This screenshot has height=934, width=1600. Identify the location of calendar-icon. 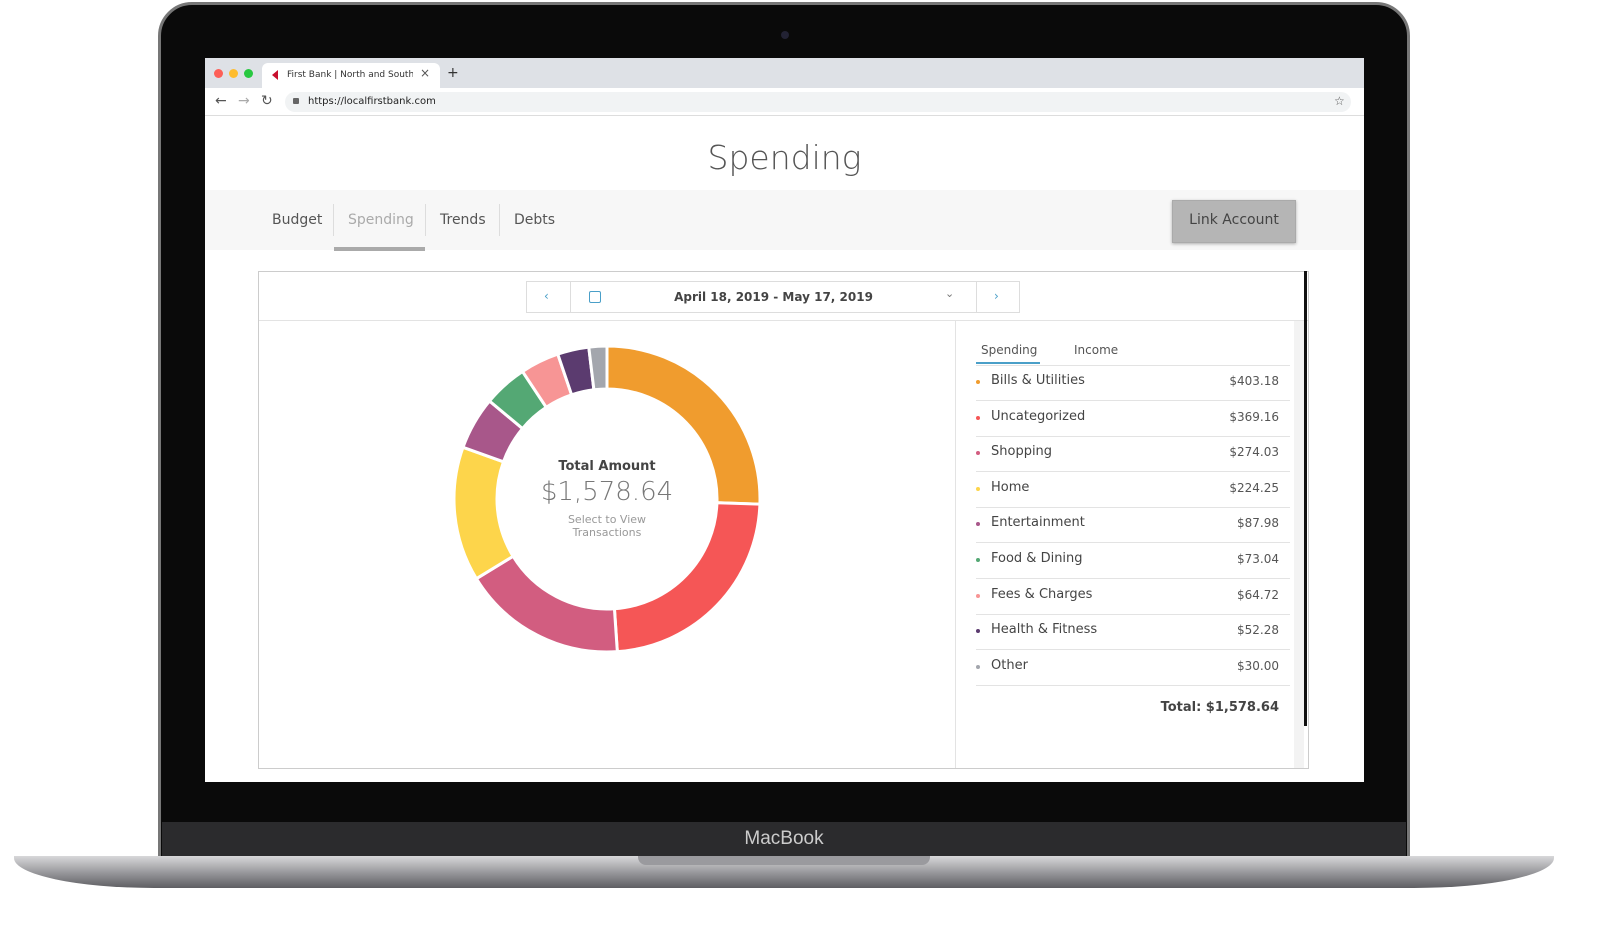
(595, 297).